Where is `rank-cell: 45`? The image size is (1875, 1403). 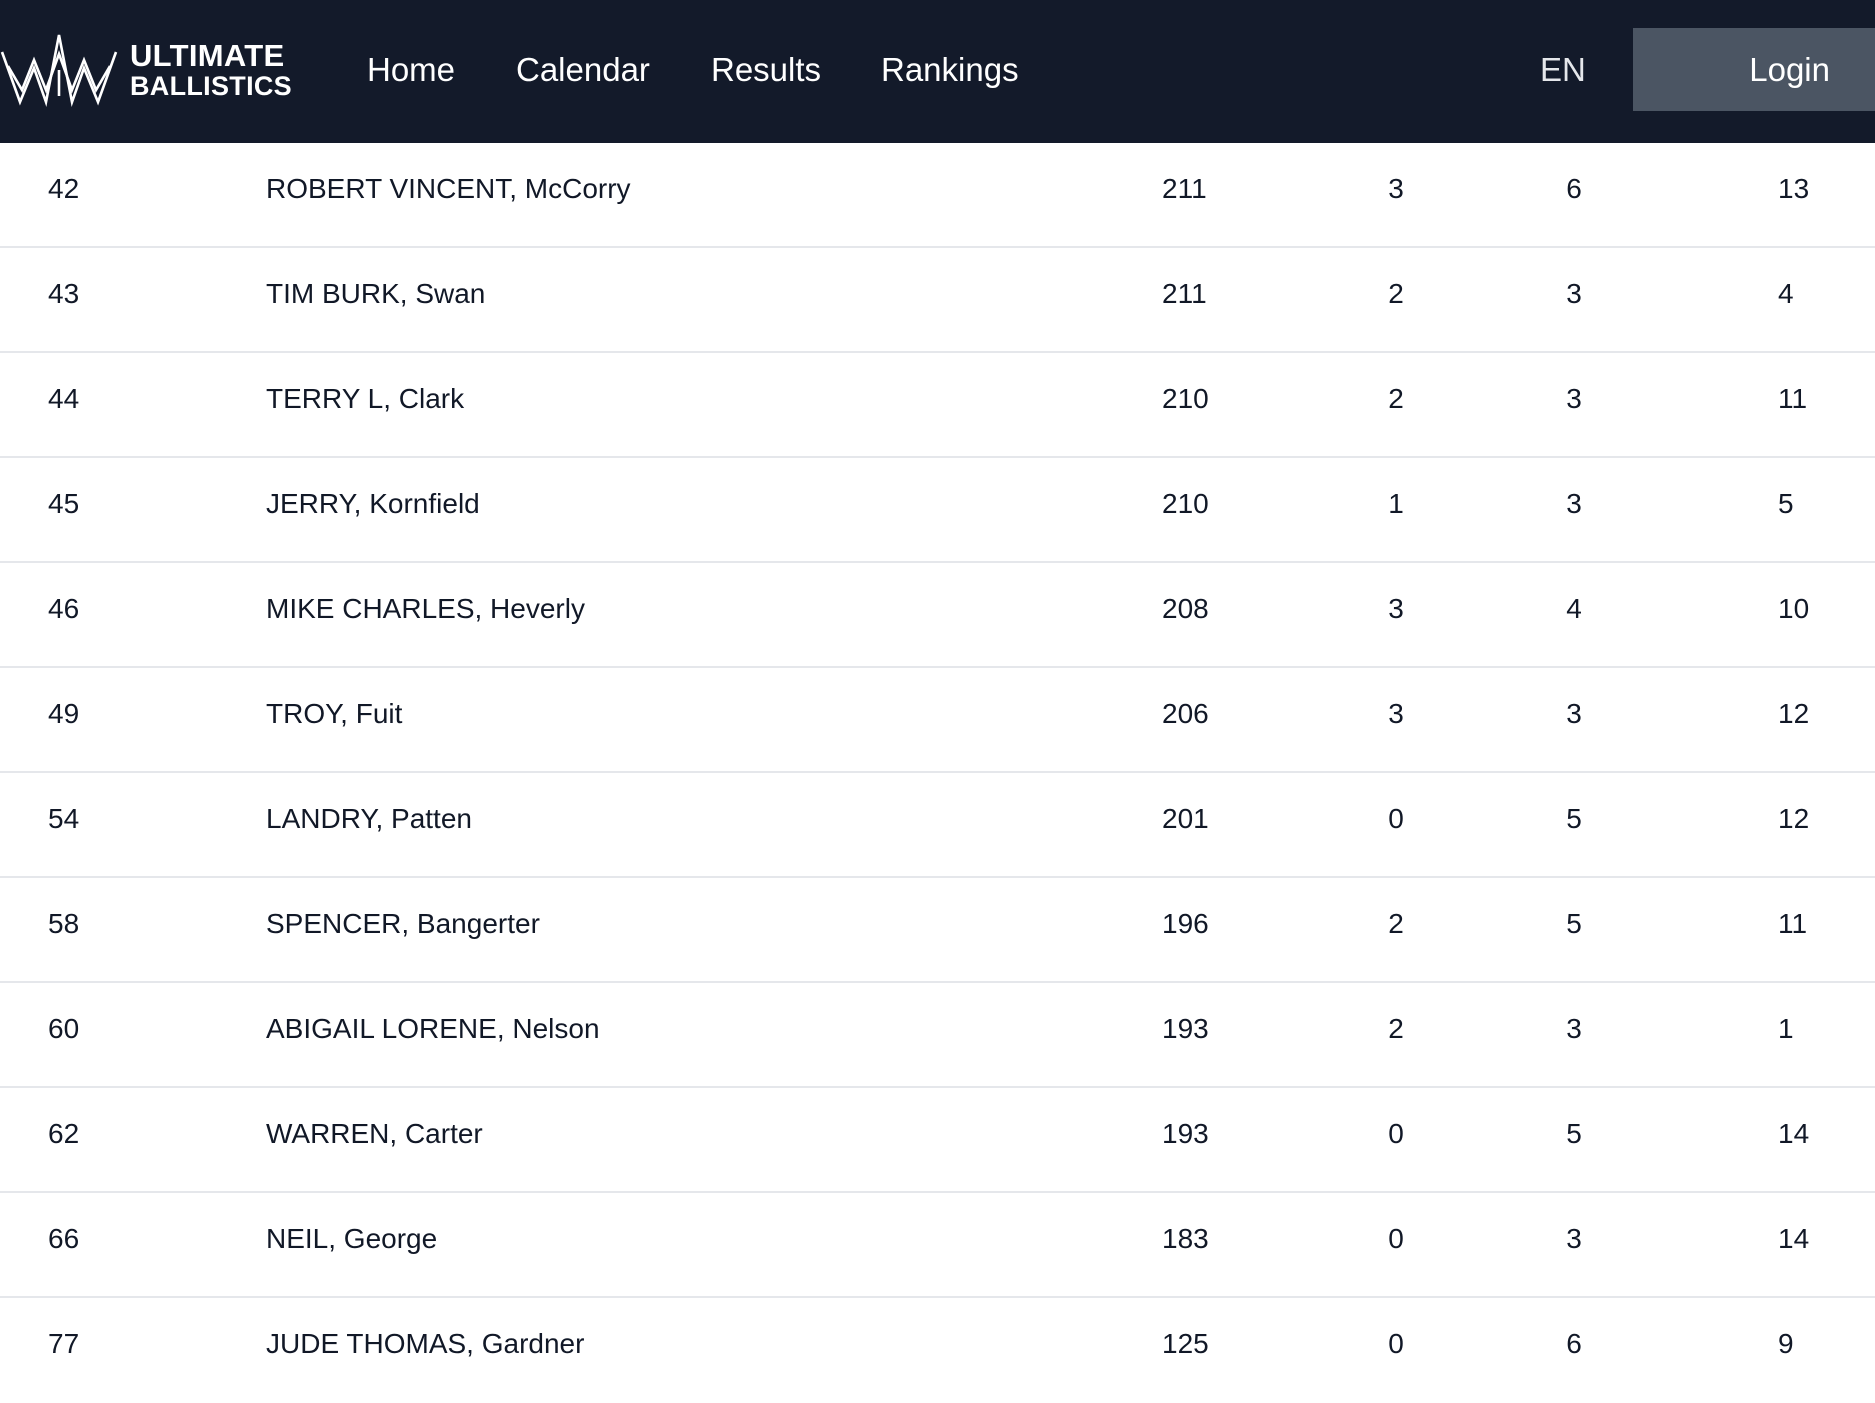
rank-cell: 45 is located at coordinates (64, 503).